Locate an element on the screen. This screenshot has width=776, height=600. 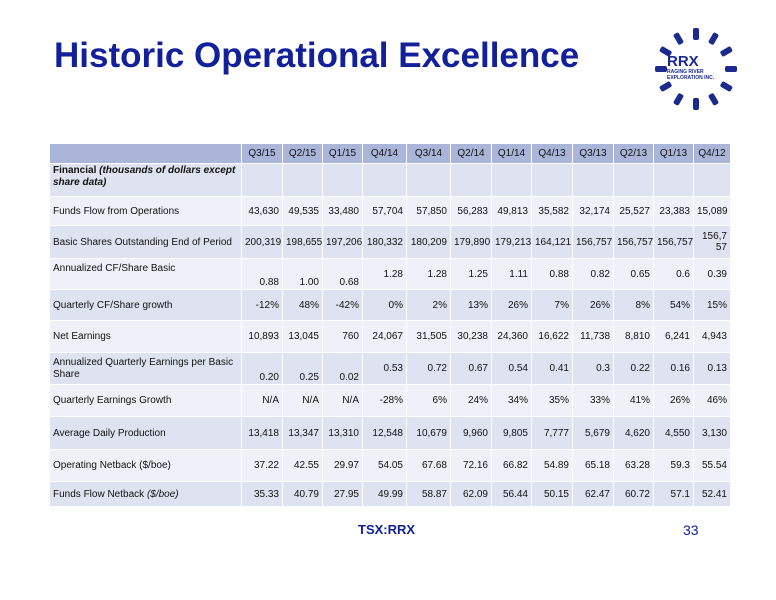
table-cell: 13,347 is located at coordinates (302, 433).